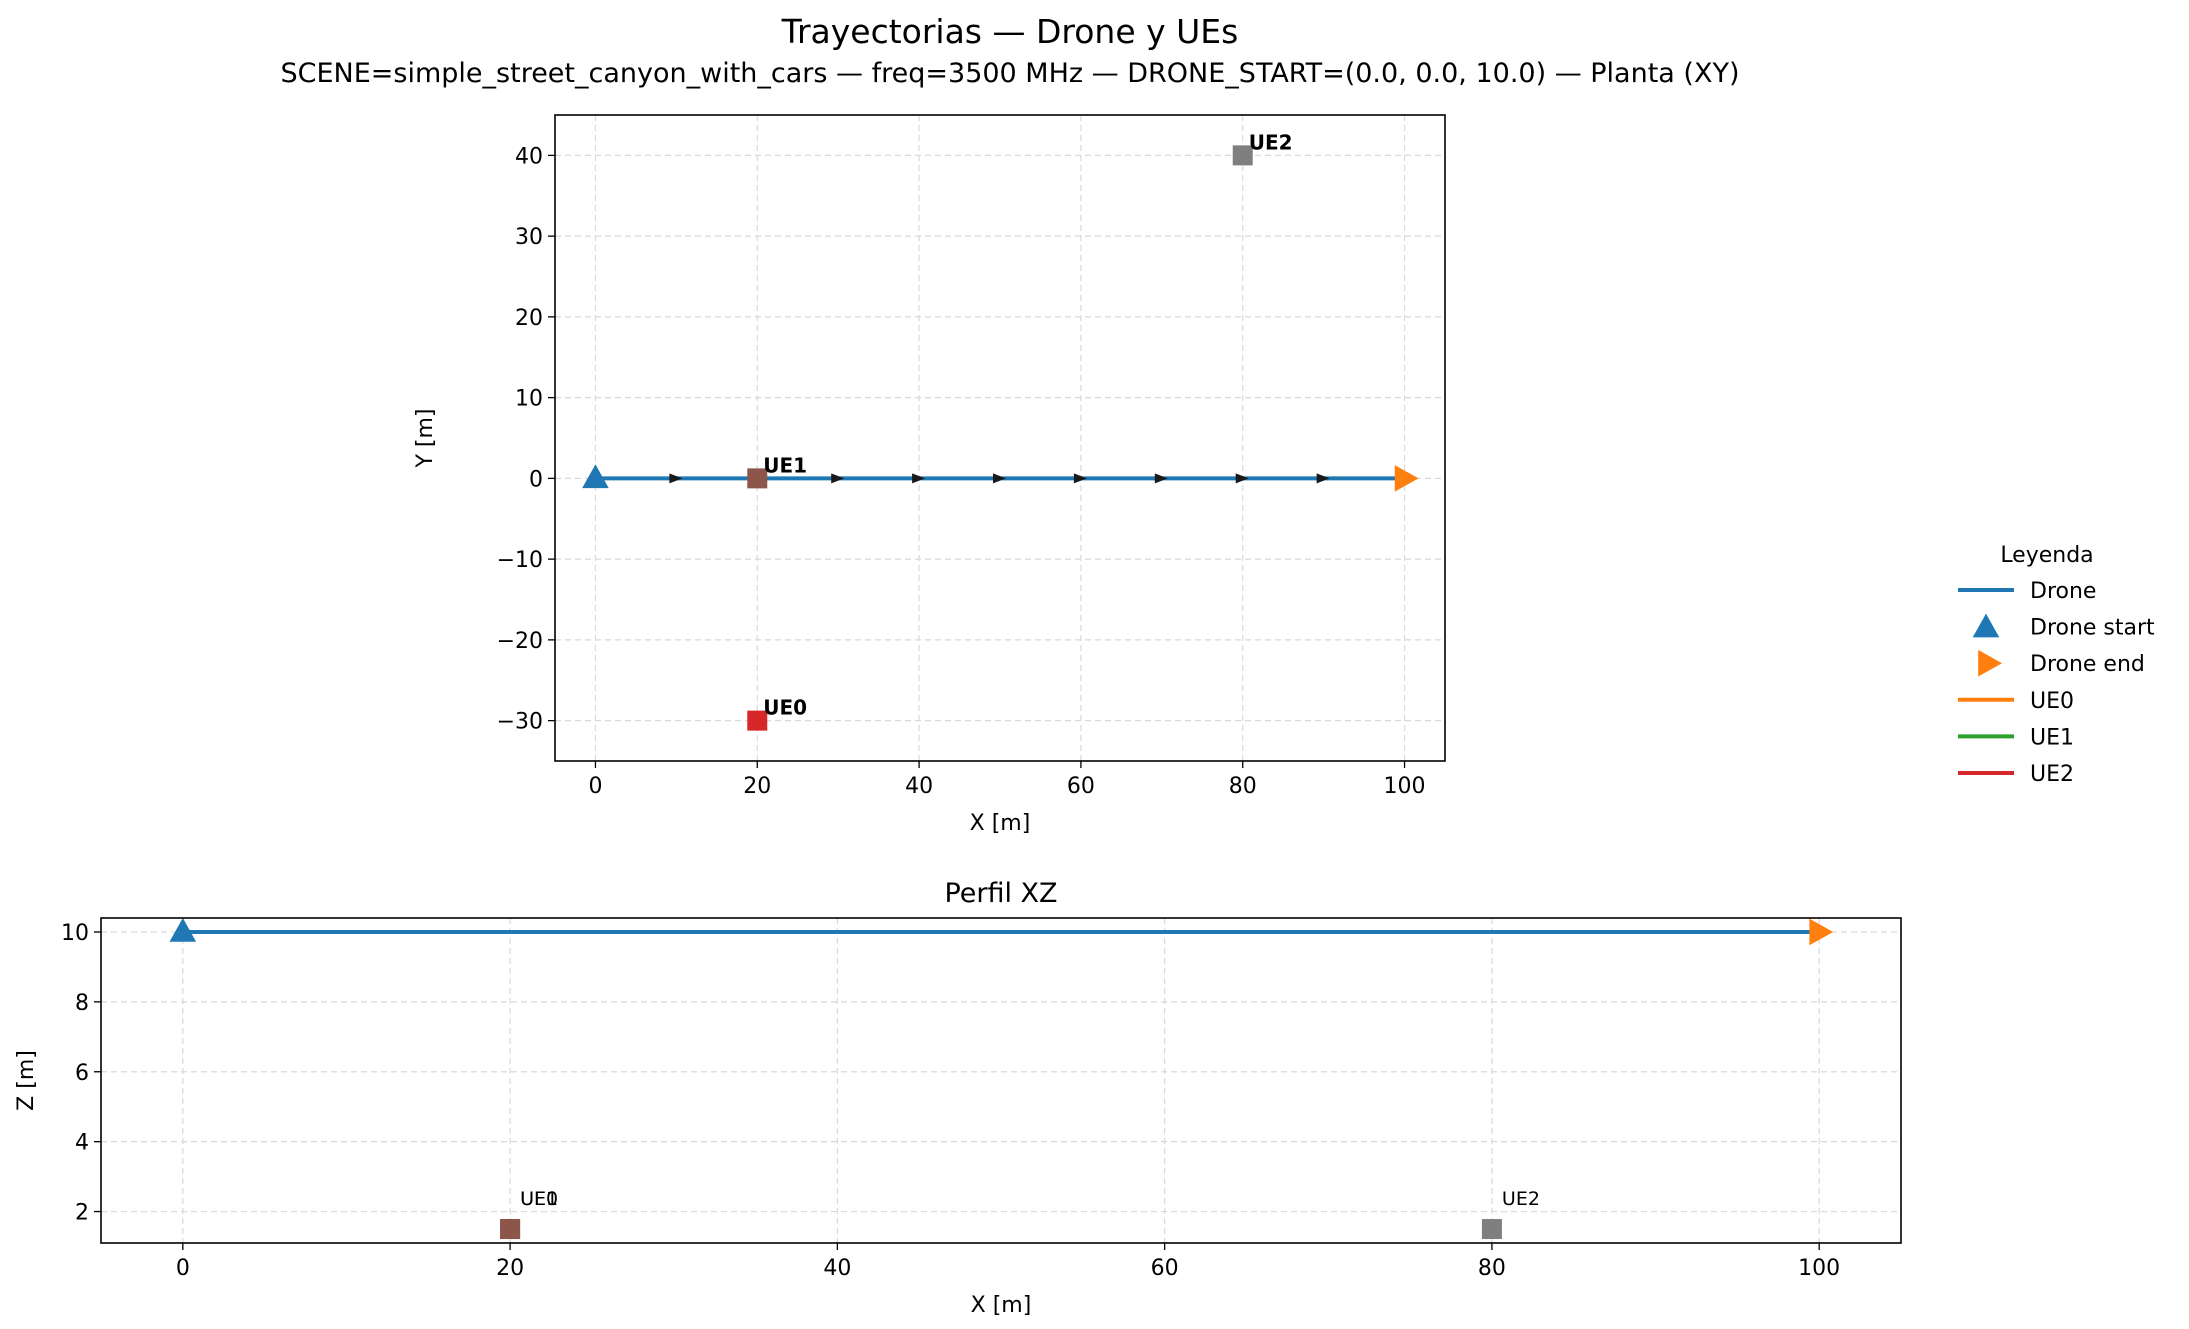 The height and width of the screenshot is (1329, 2189). I want to click on legend-entry: UE0, so click(2016, 701).